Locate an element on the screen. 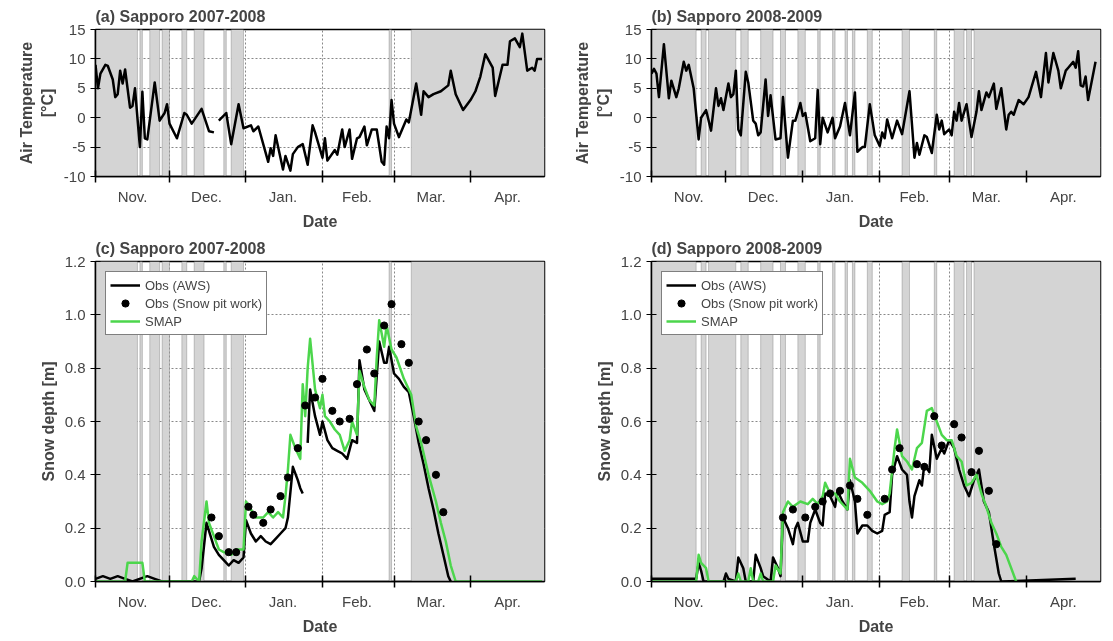 Image resolution: width=1113 pixels, height=641 pixels. chart-title: (a) Sapporo 2007-2008 is located at coordinates (180, 16).